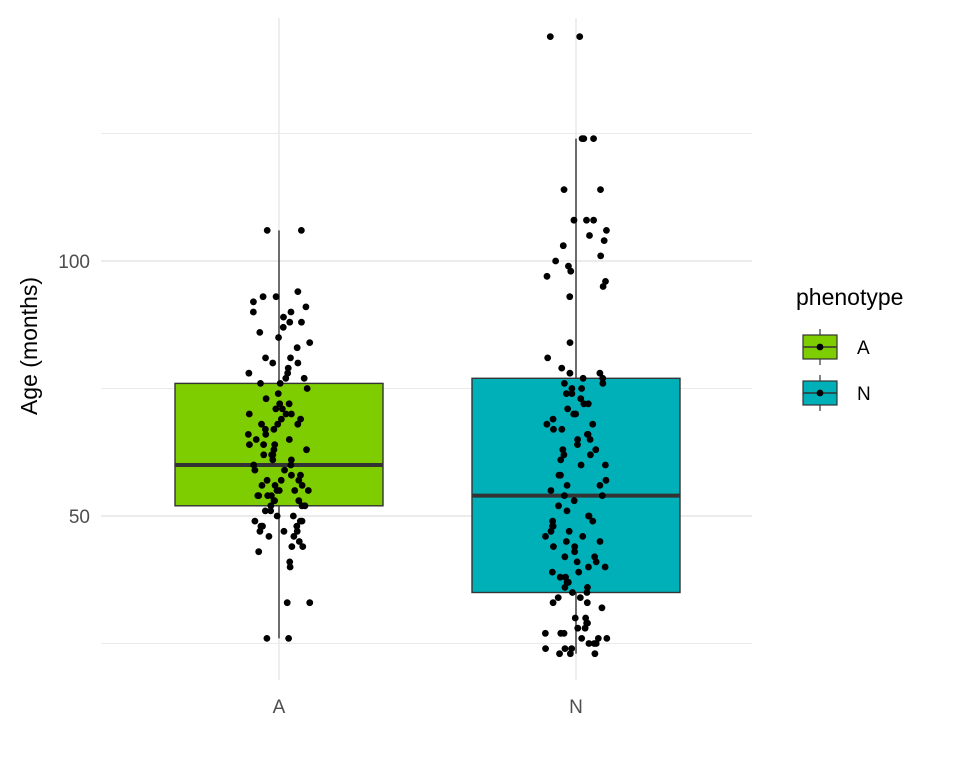 The width and height of the screenshot is (960, 768). What do you see at coordinates (74, 390) in the screenshot?
I see `y-tick-labels: 50 100` at bounding box center [74, 390].